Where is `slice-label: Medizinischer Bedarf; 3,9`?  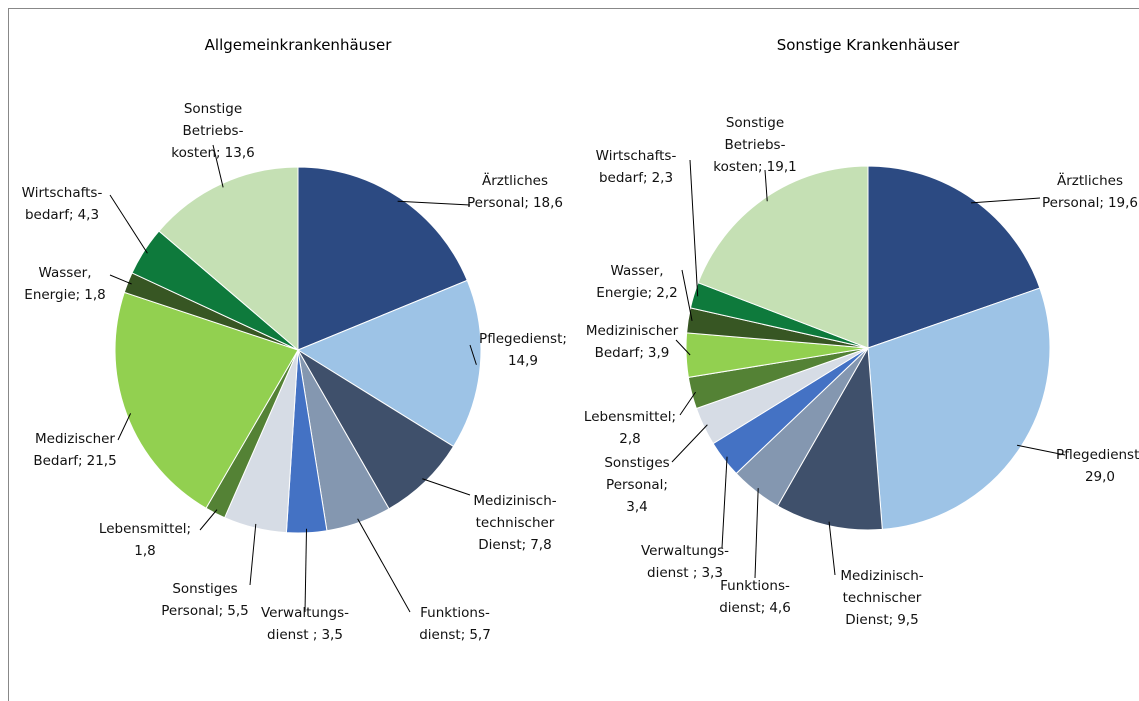
slice-label: Medizinischer Bedarf; 3,9 is located at coordinates (632, 342).